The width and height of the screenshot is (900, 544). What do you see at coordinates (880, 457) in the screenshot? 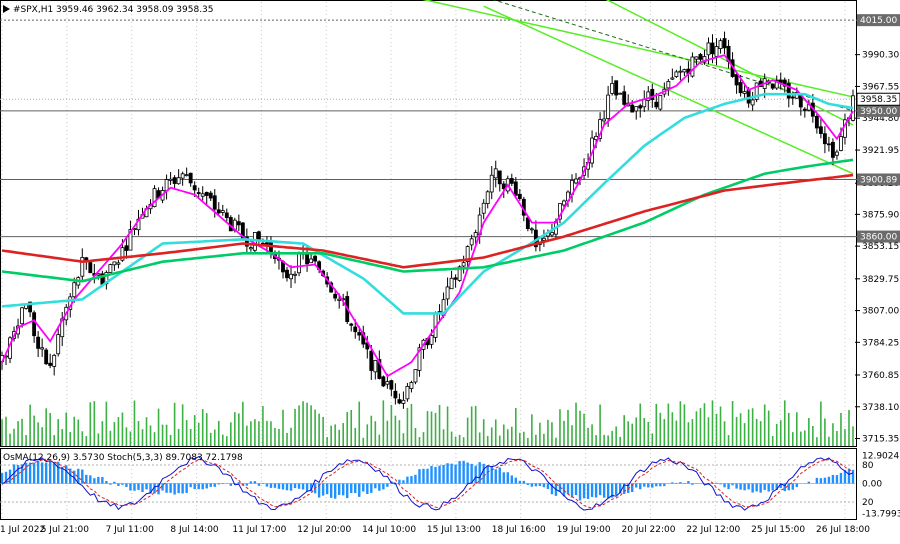
I see `osc-y-tick-label: 12.9024` at bounding box center [880, 457].